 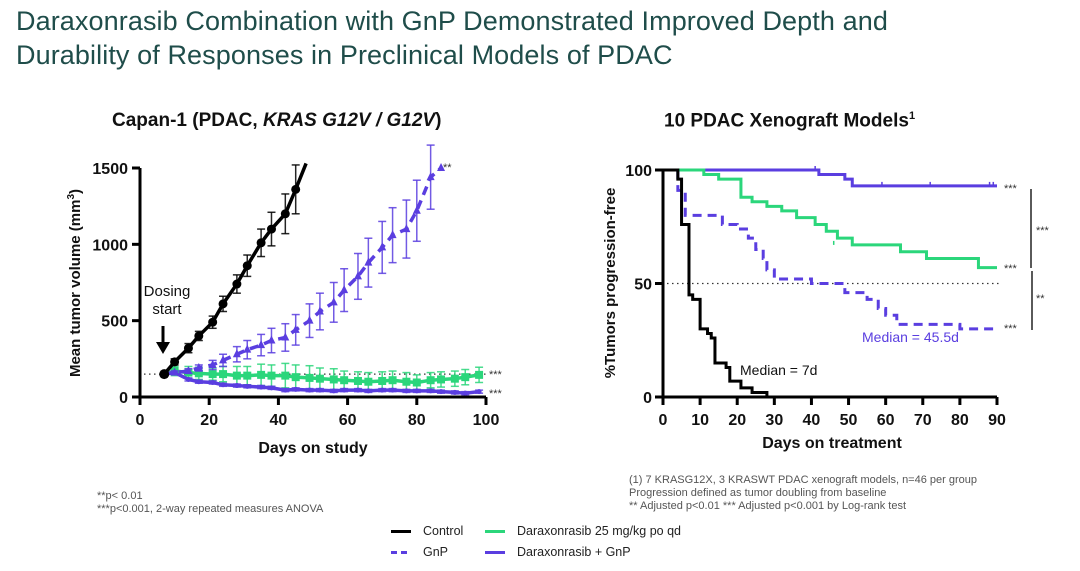 What do you see at coordinates (886, 420) in the screenshot?
I see `right-x-tick-label: 60` at bounding box center [886, 420].